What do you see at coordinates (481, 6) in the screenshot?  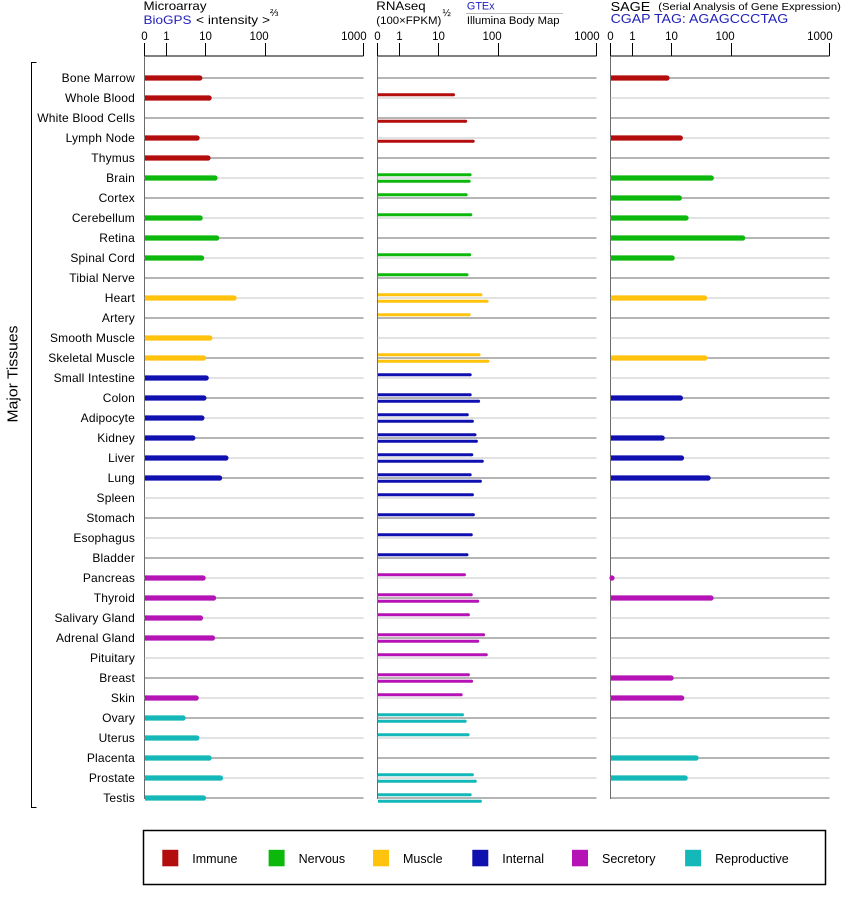 I see `svg-text: GTEx` at bounding box center [481, 6].